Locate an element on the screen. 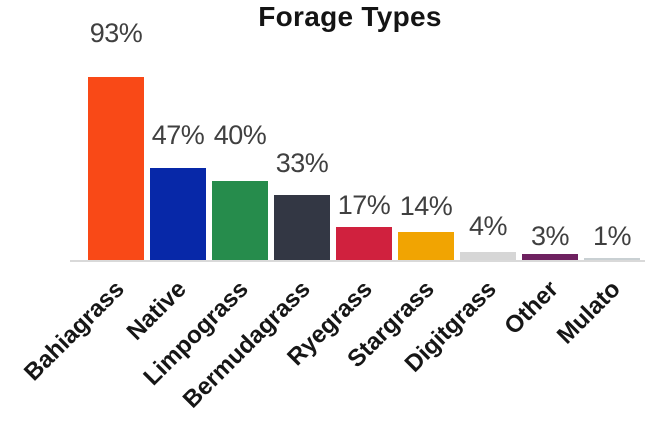  value-label-stargrass: 14% is located at coordinates (426, 206).